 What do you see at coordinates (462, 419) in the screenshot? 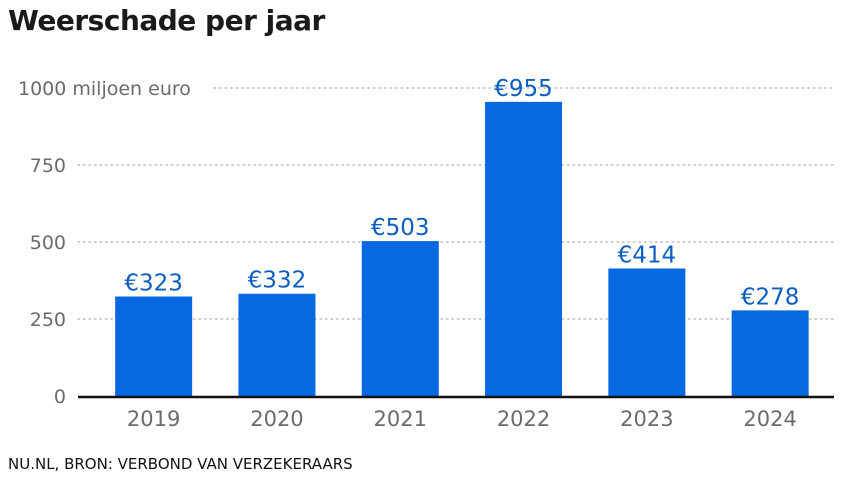
I see `x-axis-ticks: 2019 2020 2021 2022 2023 2024` at bounding box center [462, 419].